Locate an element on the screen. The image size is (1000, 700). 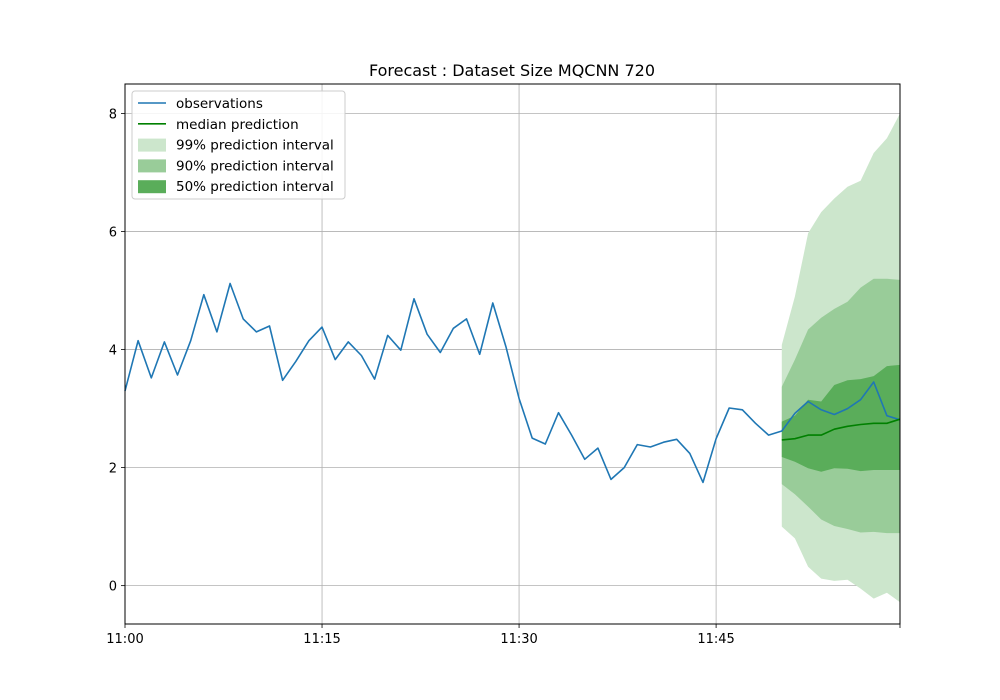
y-tick-label: 0 is located at coordinates (113, 587).